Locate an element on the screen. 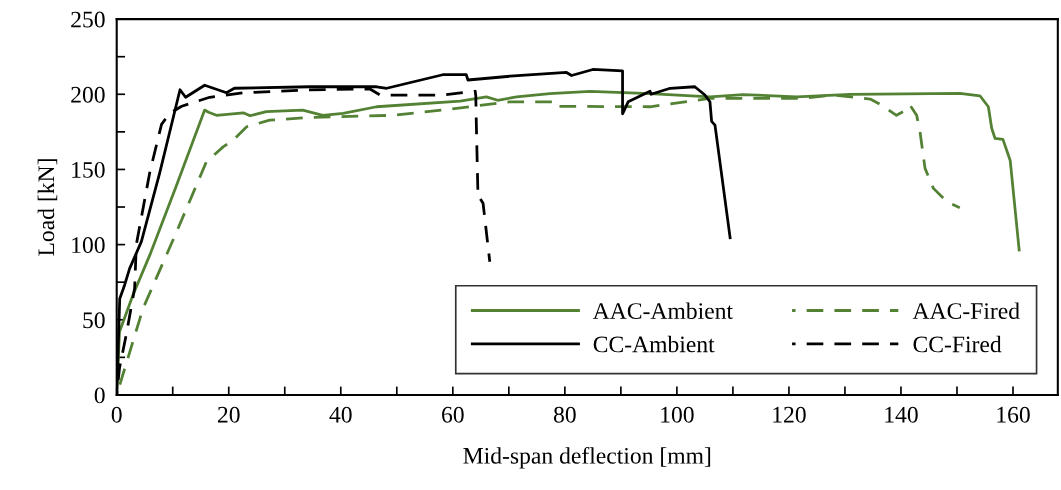 This screenshot has width=1061, height=490. y-tick-label: 100 is located at coordinates (88, 245).